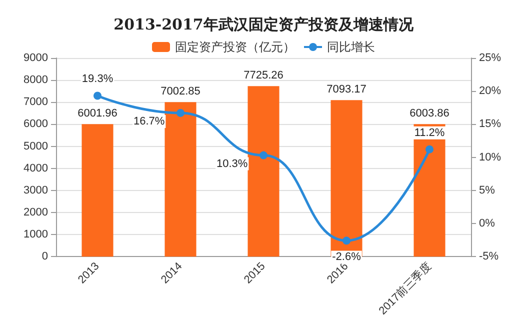 This screenshot has height=327, width=527. What do you see at coordinates (180, 92) in the screenshot?
I see `data-label: 7002.85` at bounding box center [180, 92].